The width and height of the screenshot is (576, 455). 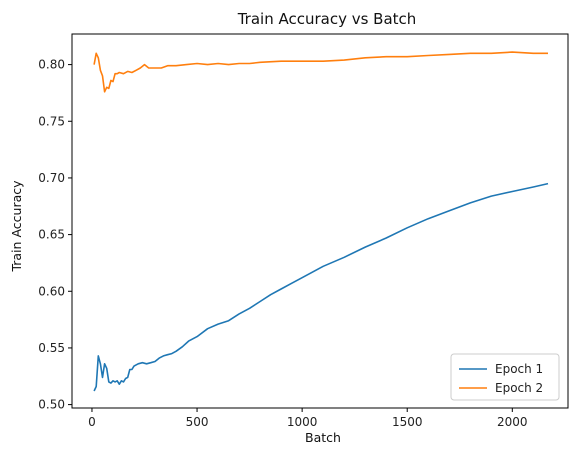 I want to click on y-axis-label: Train Accuracy, so click(x=16, y=226).